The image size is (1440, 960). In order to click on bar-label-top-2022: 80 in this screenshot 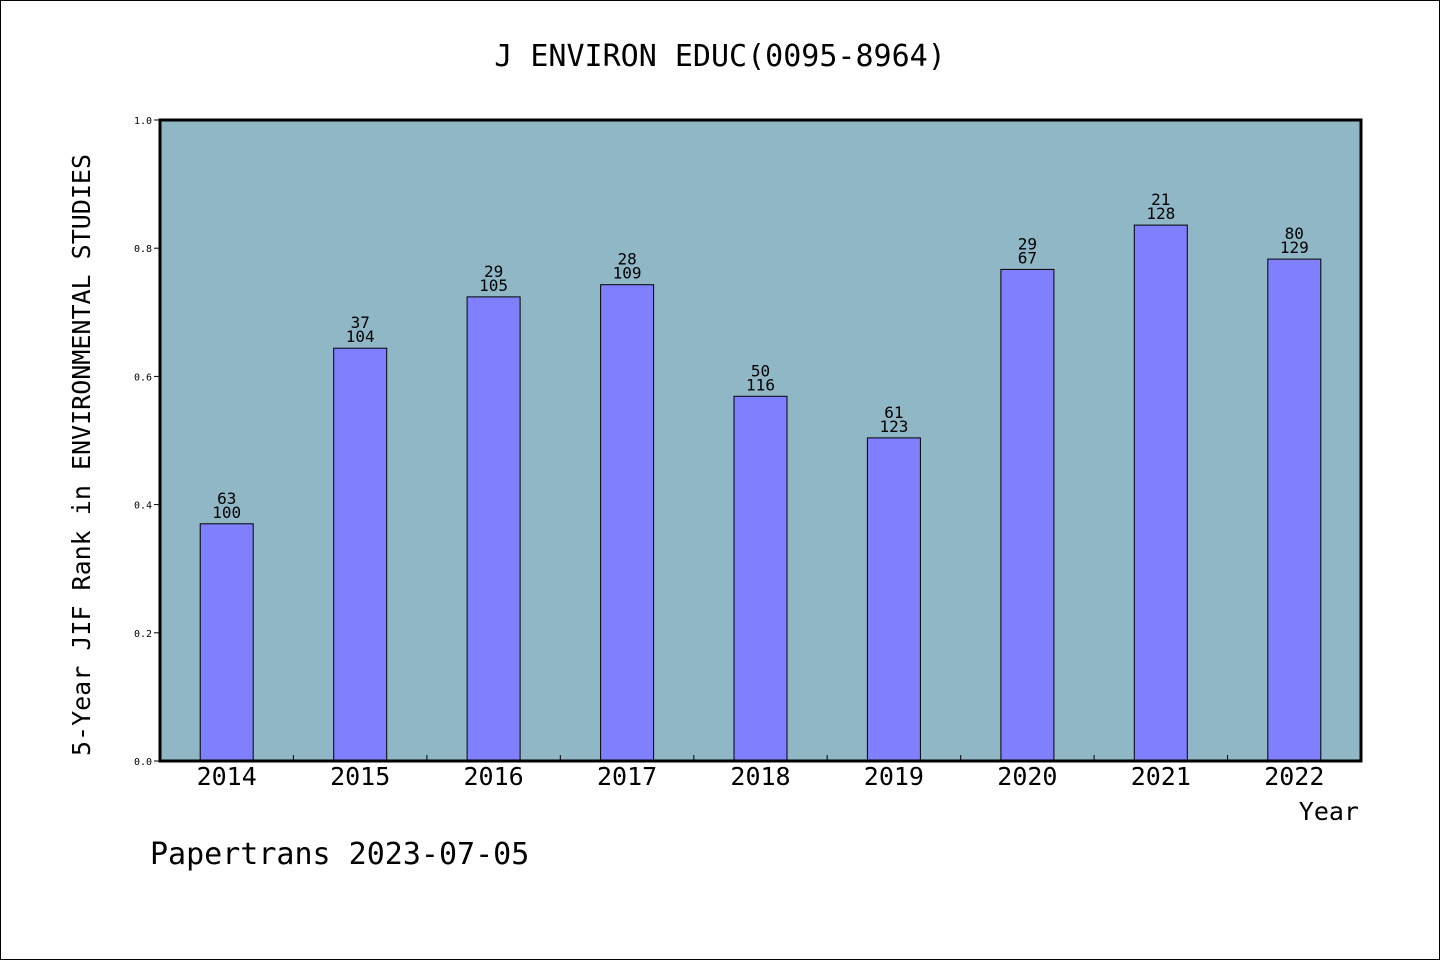, I will do `click(1294, 233)`.